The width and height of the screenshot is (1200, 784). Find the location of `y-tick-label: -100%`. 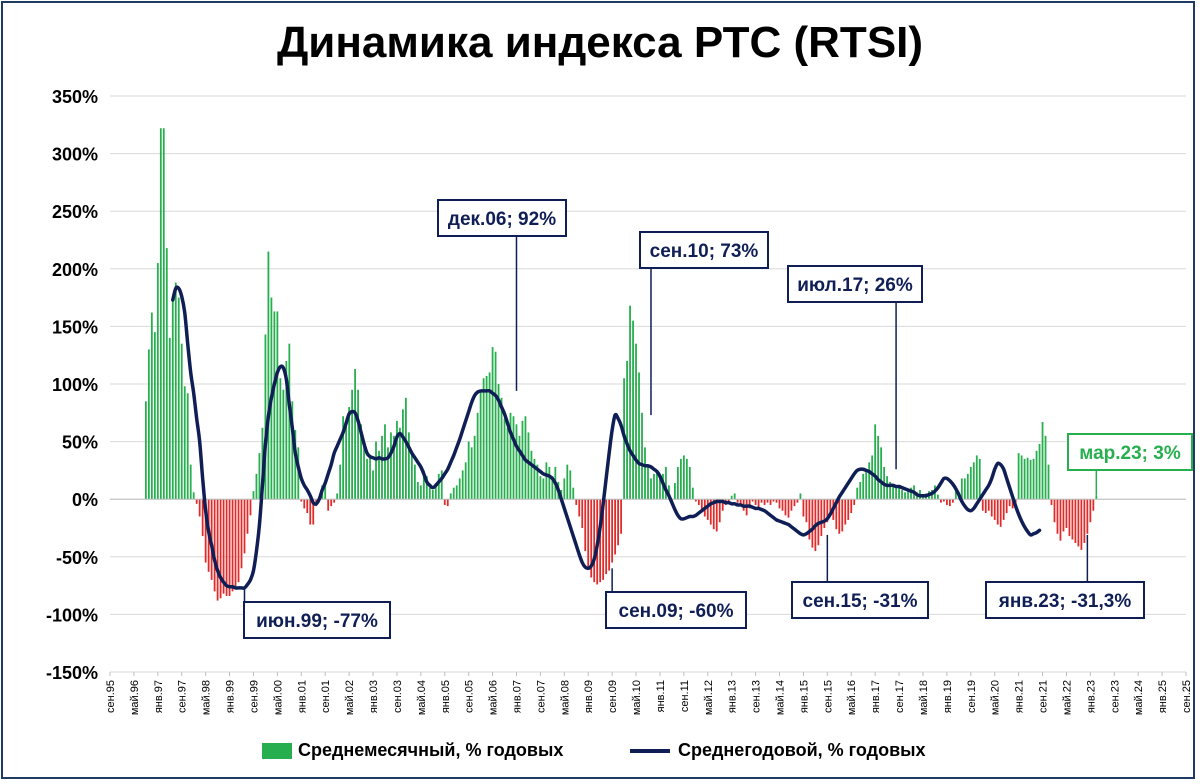

y-tick-label: -100% is located at coordinates (72, 615).